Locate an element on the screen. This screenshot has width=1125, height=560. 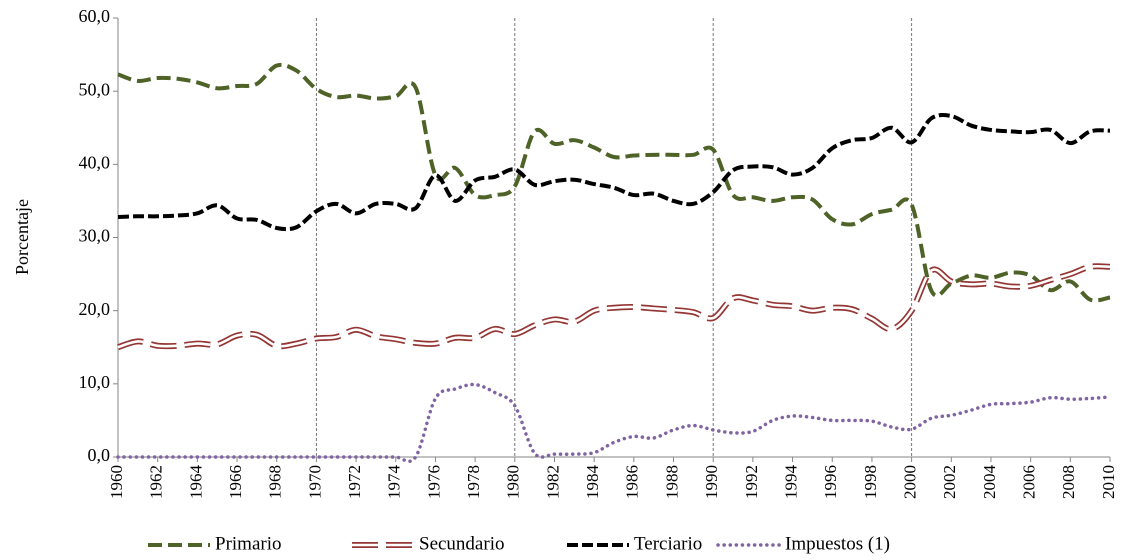
series-line is located at coordinates (614, 423).